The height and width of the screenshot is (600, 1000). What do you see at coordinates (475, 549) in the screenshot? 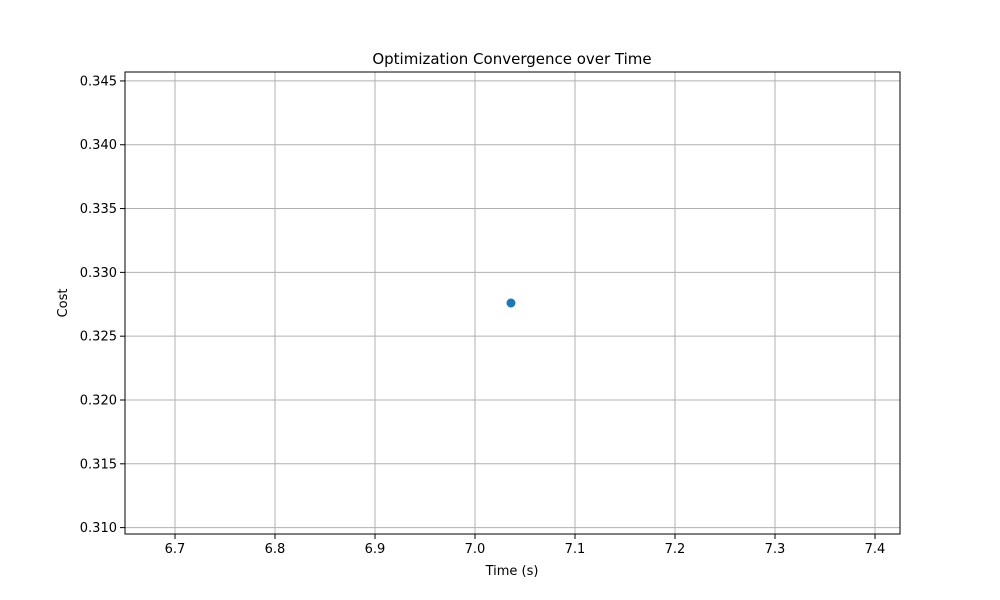
I see `x-tick-label: 7.0` at bounding box center [475, 549].